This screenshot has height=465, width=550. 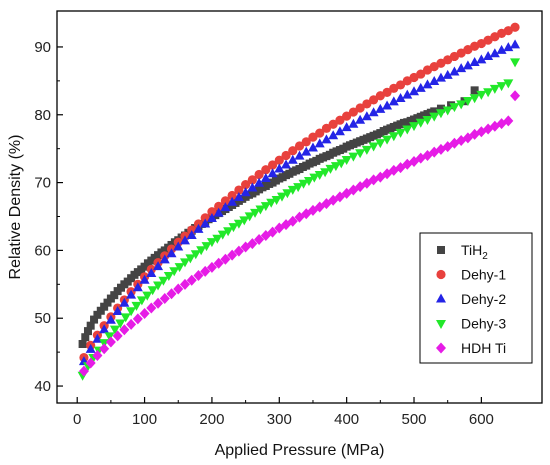 I want to click on y-tick-label: 90, so click(x=42, y=47).